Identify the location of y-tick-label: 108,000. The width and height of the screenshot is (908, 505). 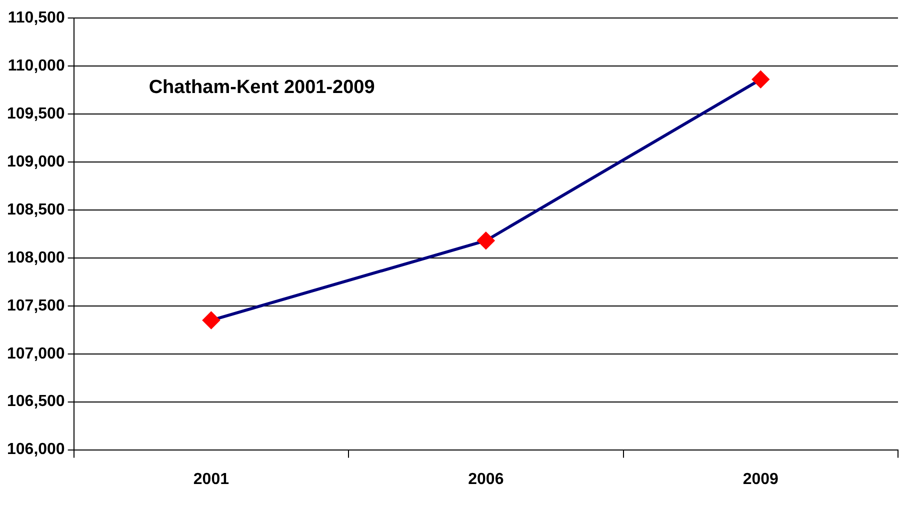
(35, 257).